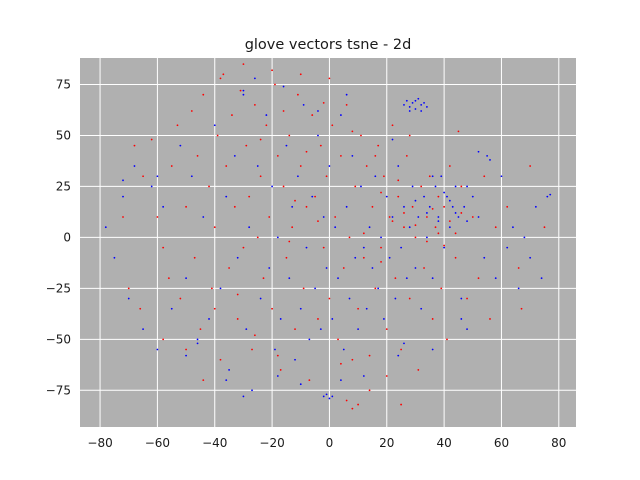  What do you see at coordinates (501, 443) in the screenshot?
I see `x-tick-label: 60` at bounding box center [501, 443].